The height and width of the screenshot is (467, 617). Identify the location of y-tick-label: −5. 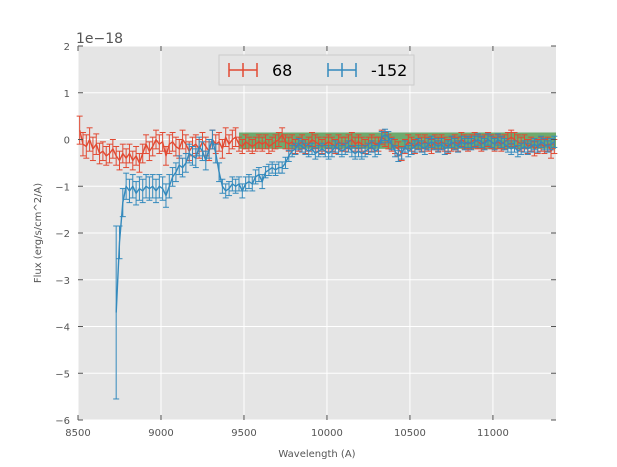
(62, 374).